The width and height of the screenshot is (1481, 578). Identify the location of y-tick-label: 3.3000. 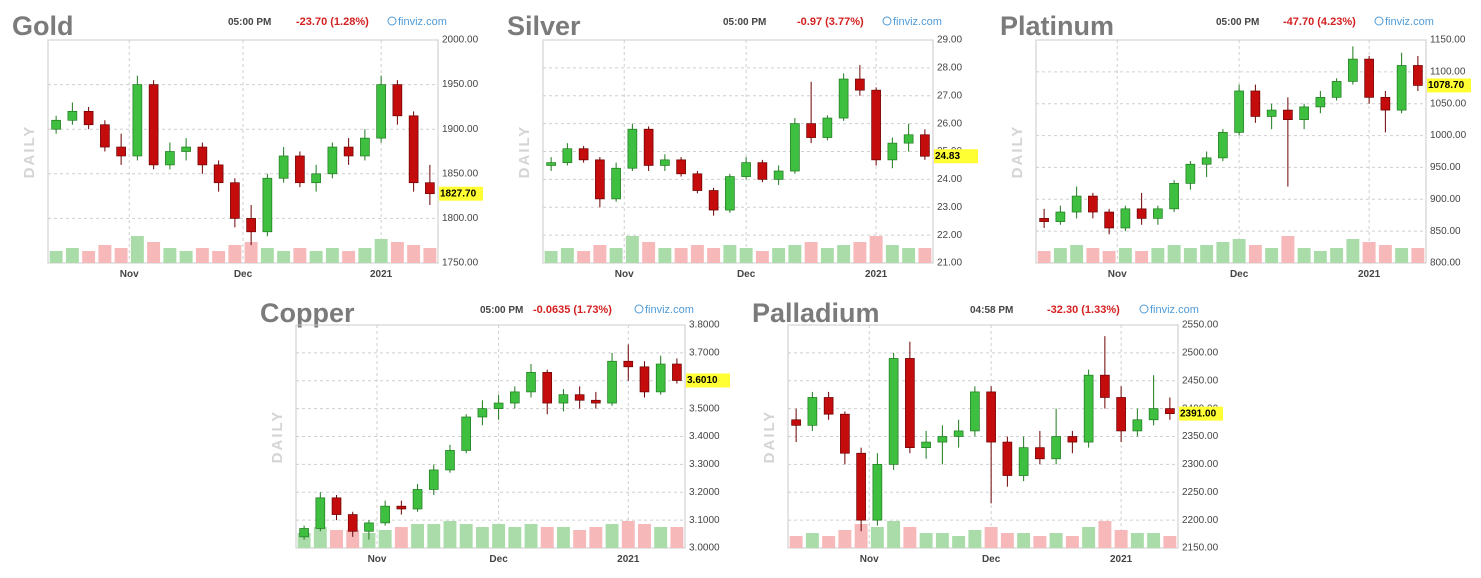
(704, 464).